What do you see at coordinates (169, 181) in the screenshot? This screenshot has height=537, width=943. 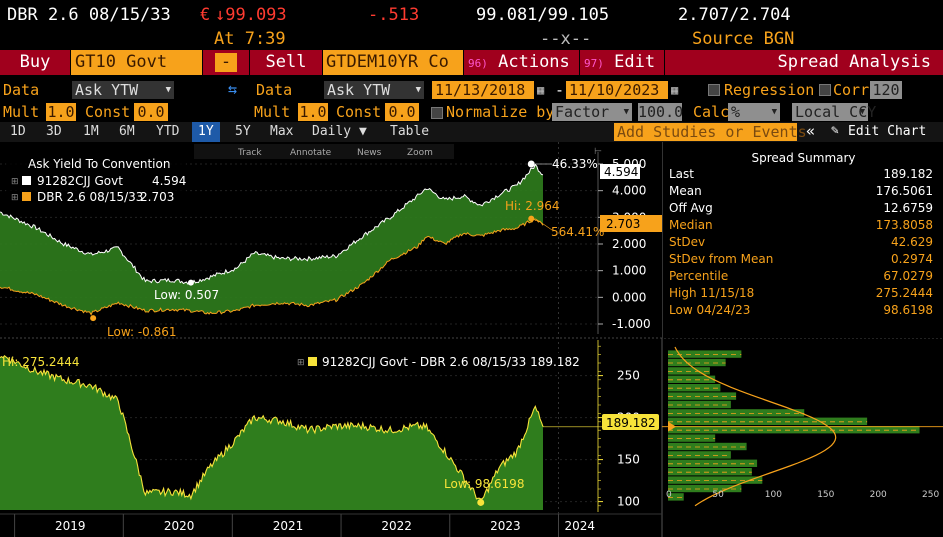 I see `series1-value: 4.594` at bounding box center [169, 181].